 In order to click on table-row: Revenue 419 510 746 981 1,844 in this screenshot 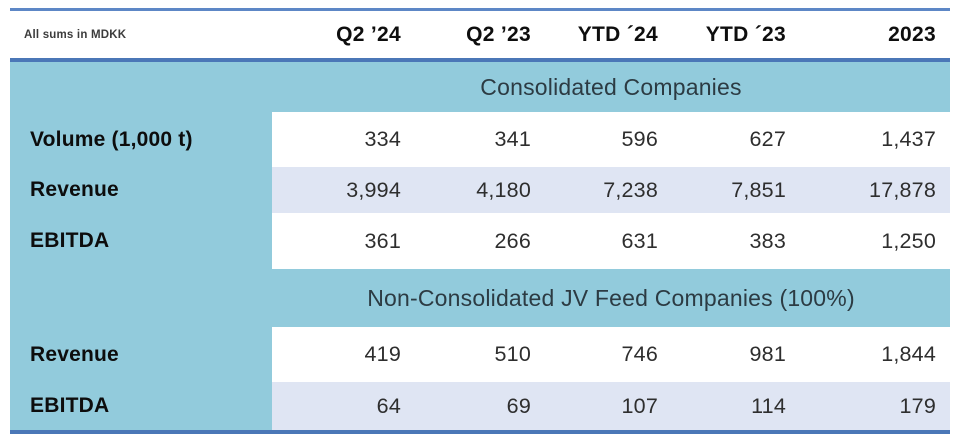, I will do `click(480, 354)`.